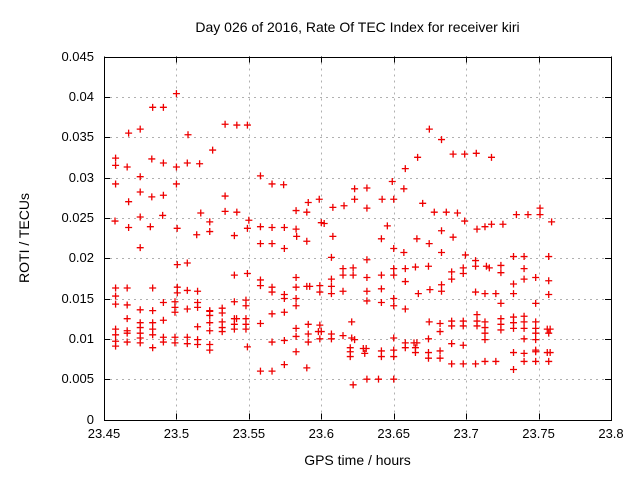 Image resolution: width=640 pixels, height=480 pixels. I want to click on y-tick-label: 0.025, so click(77, 217).